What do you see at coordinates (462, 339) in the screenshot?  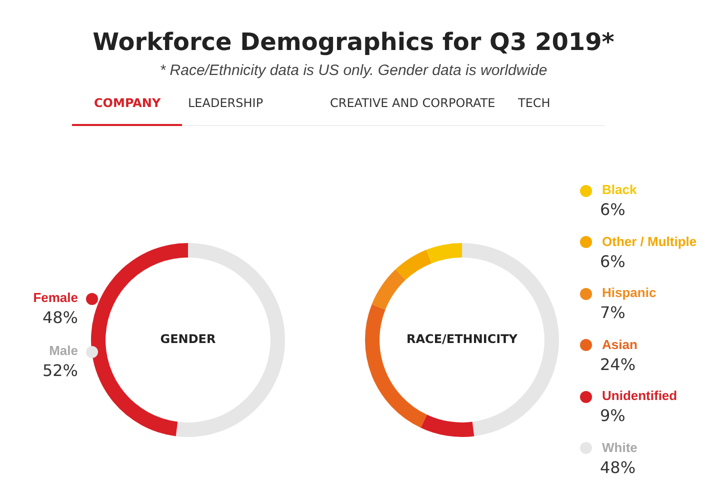 I see `text: RACE/ETHNICITY` at bounding box center [462, 339].